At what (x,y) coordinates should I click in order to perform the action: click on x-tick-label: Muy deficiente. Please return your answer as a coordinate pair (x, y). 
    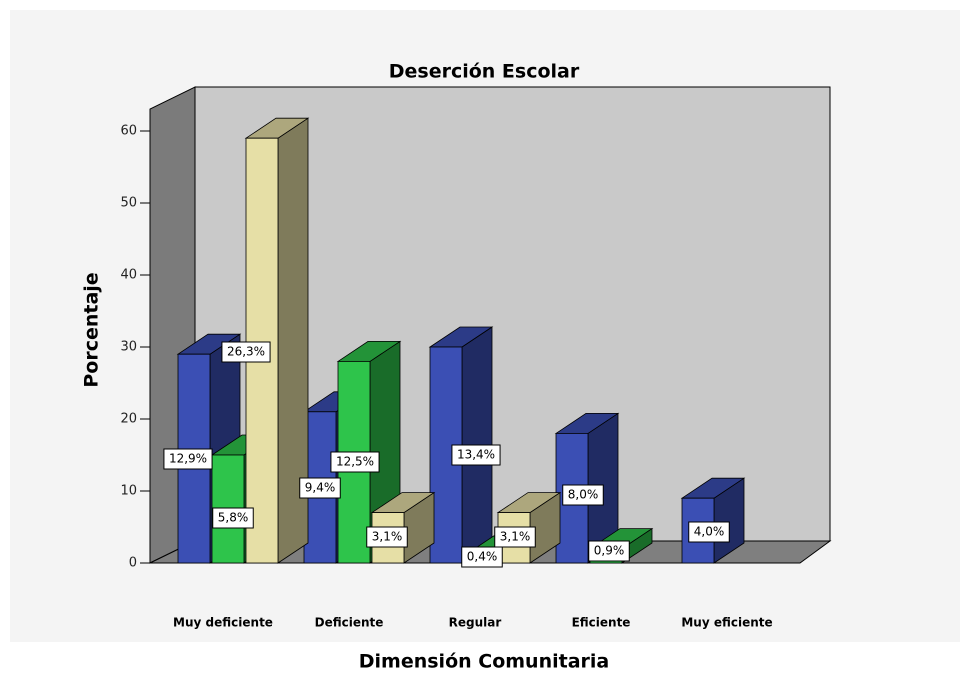
    Looking at the image, I should click on (223, 623).